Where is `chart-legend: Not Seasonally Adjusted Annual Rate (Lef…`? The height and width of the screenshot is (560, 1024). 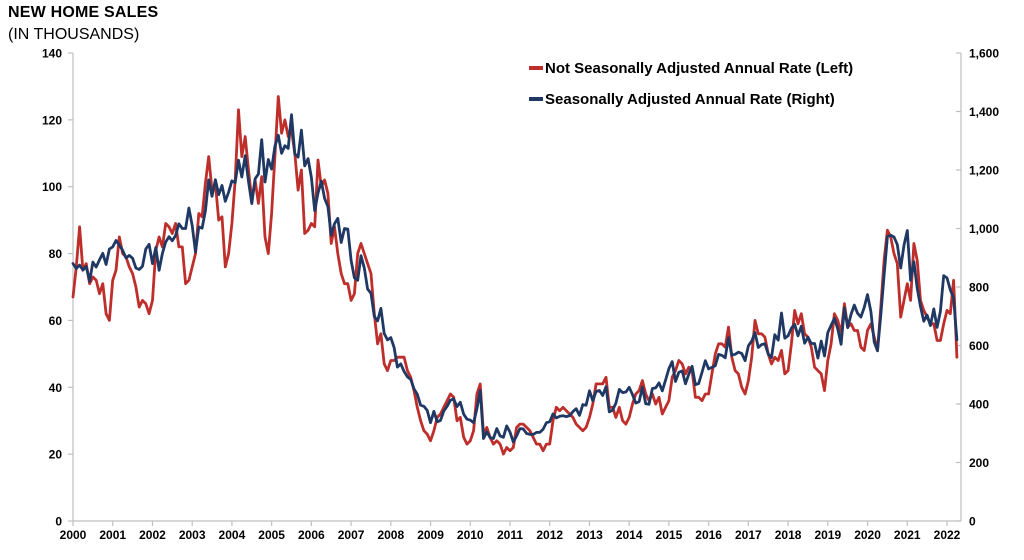 chart-legend: Not Seasonally Adjusted Annual Rate (Lef… is located at coordinates (691, 90).